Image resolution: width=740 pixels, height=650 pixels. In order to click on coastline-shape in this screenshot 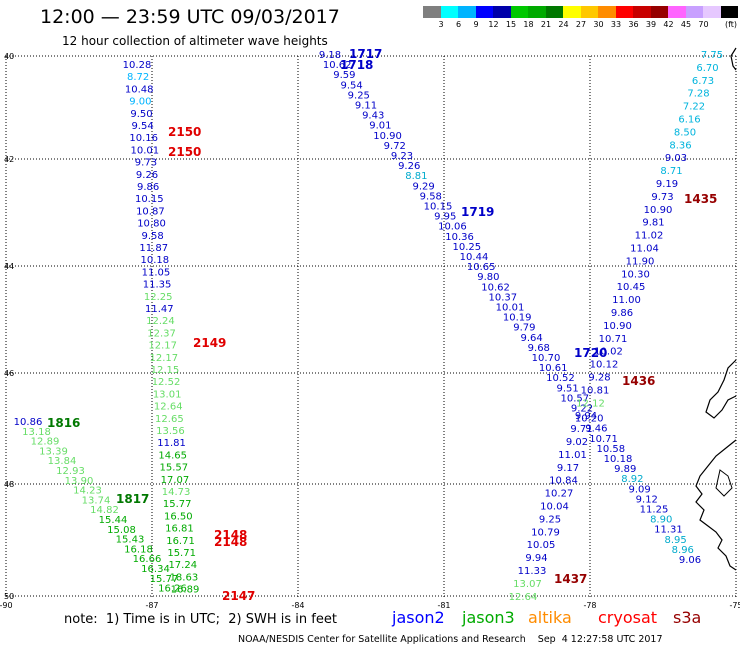, I will do `click(733, 59)`.